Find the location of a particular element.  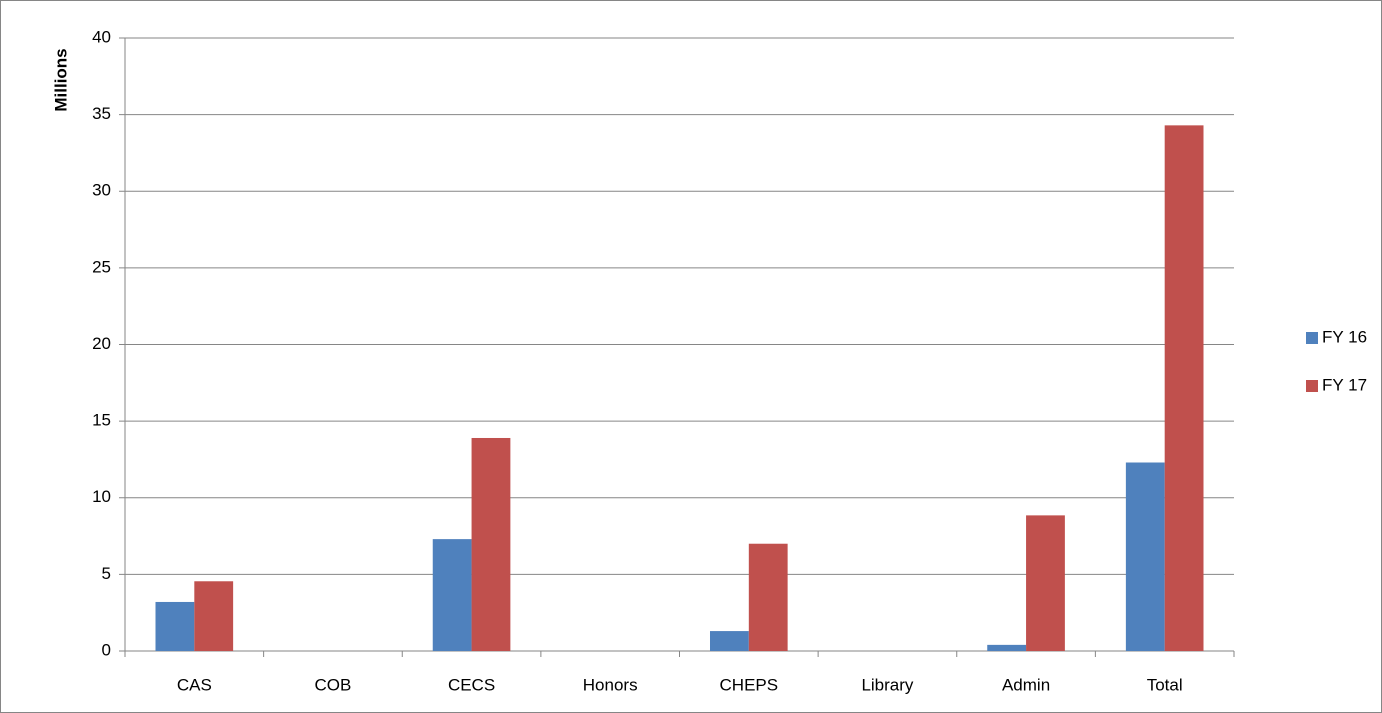

x-tick-label: Library is located at coordinates (887, 684).